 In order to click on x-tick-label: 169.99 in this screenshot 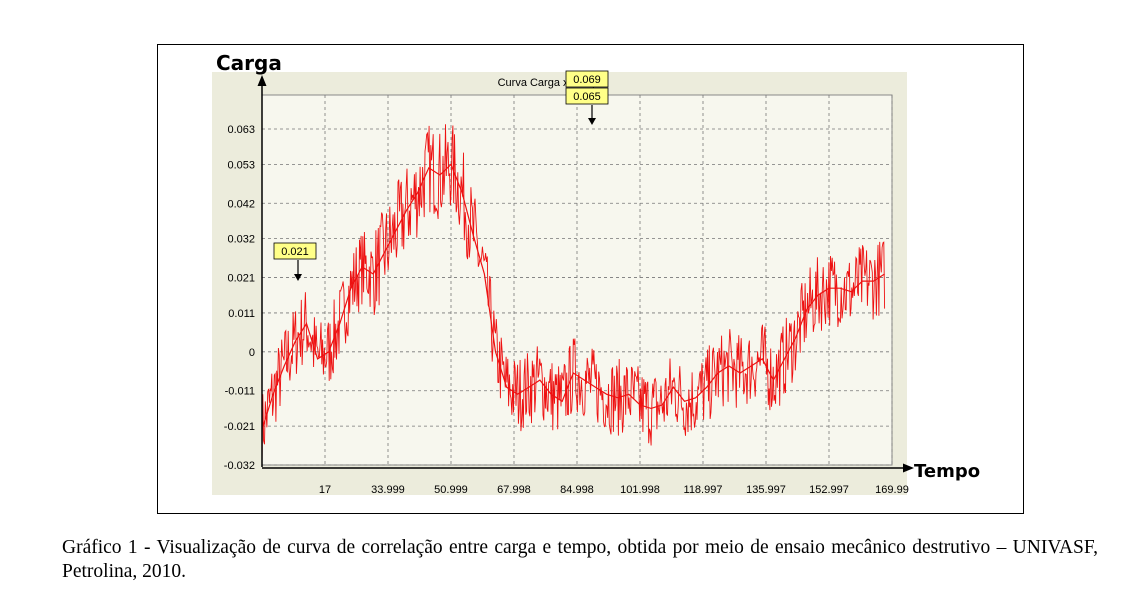, I will do `click(892, 490)`.